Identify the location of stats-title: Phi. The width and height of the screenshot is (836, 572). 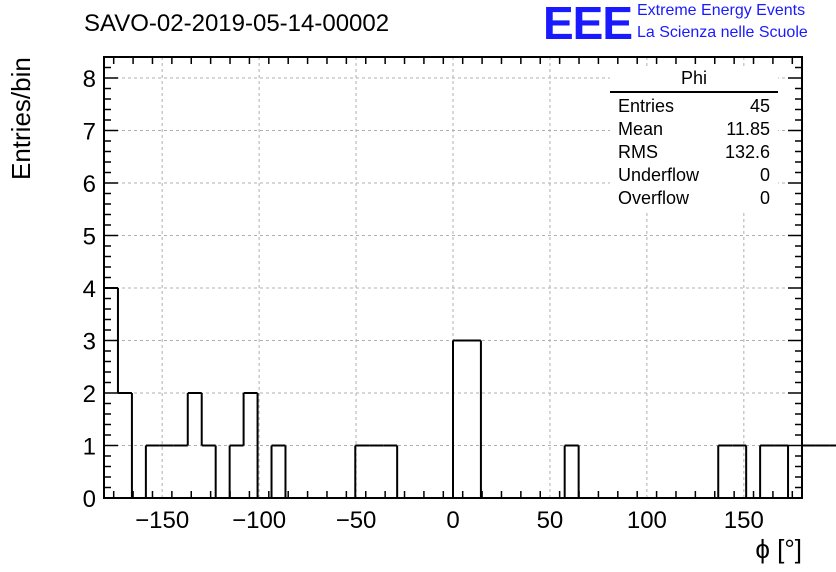
(694, 80).